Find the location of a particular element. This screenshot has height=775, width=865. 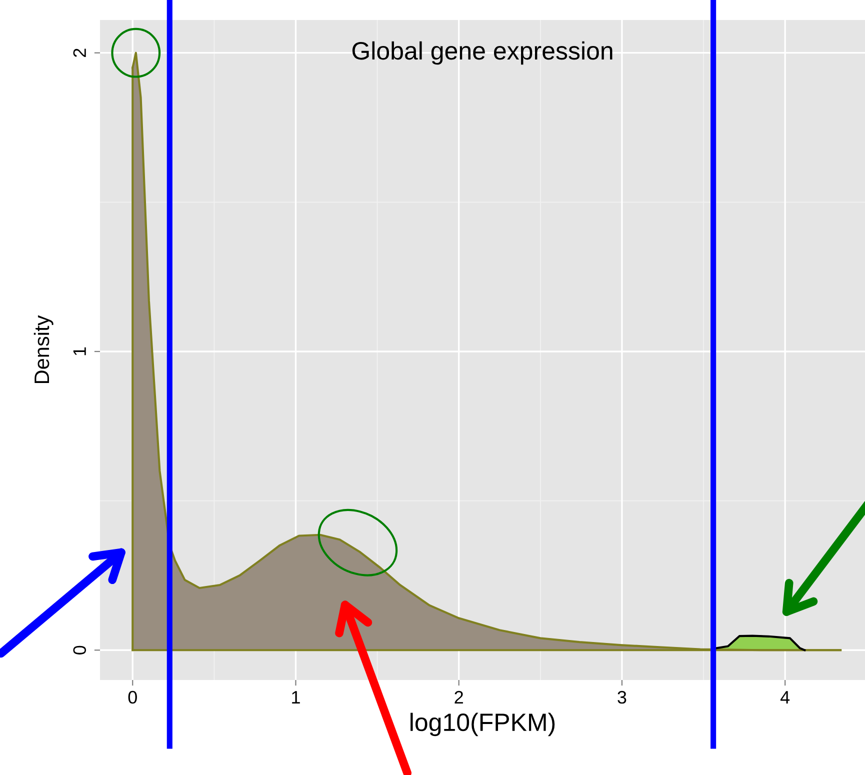

y-axis-title: Density is located at coordinates (44, 349).